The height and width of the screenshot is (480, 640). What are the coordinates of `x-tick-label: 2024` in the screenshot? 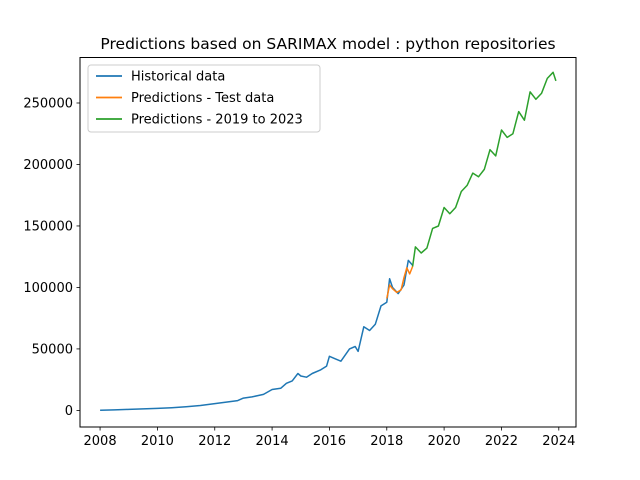 It's located at (558, 441).